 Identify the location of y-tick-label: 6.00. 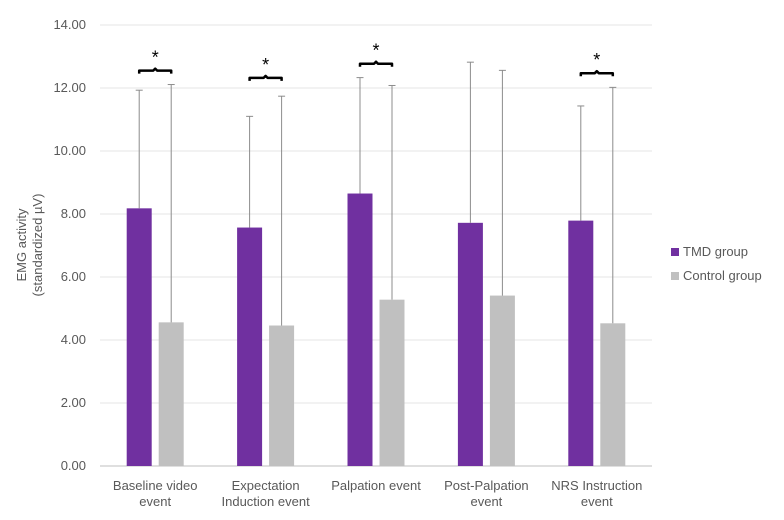
(73, 276).